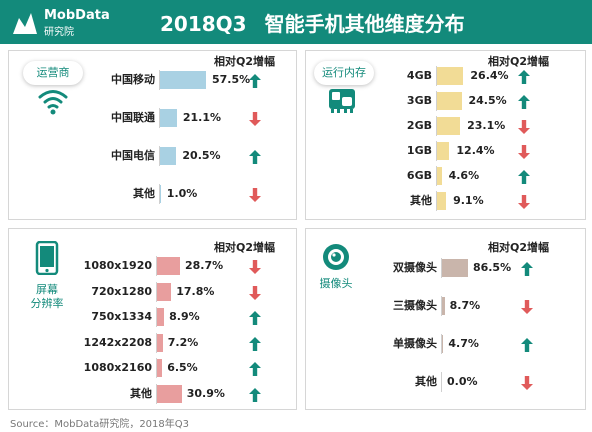  Describe the element at coordinates (421, 200) in the screenshot. I see `memory-row-label: 其他` at that location.